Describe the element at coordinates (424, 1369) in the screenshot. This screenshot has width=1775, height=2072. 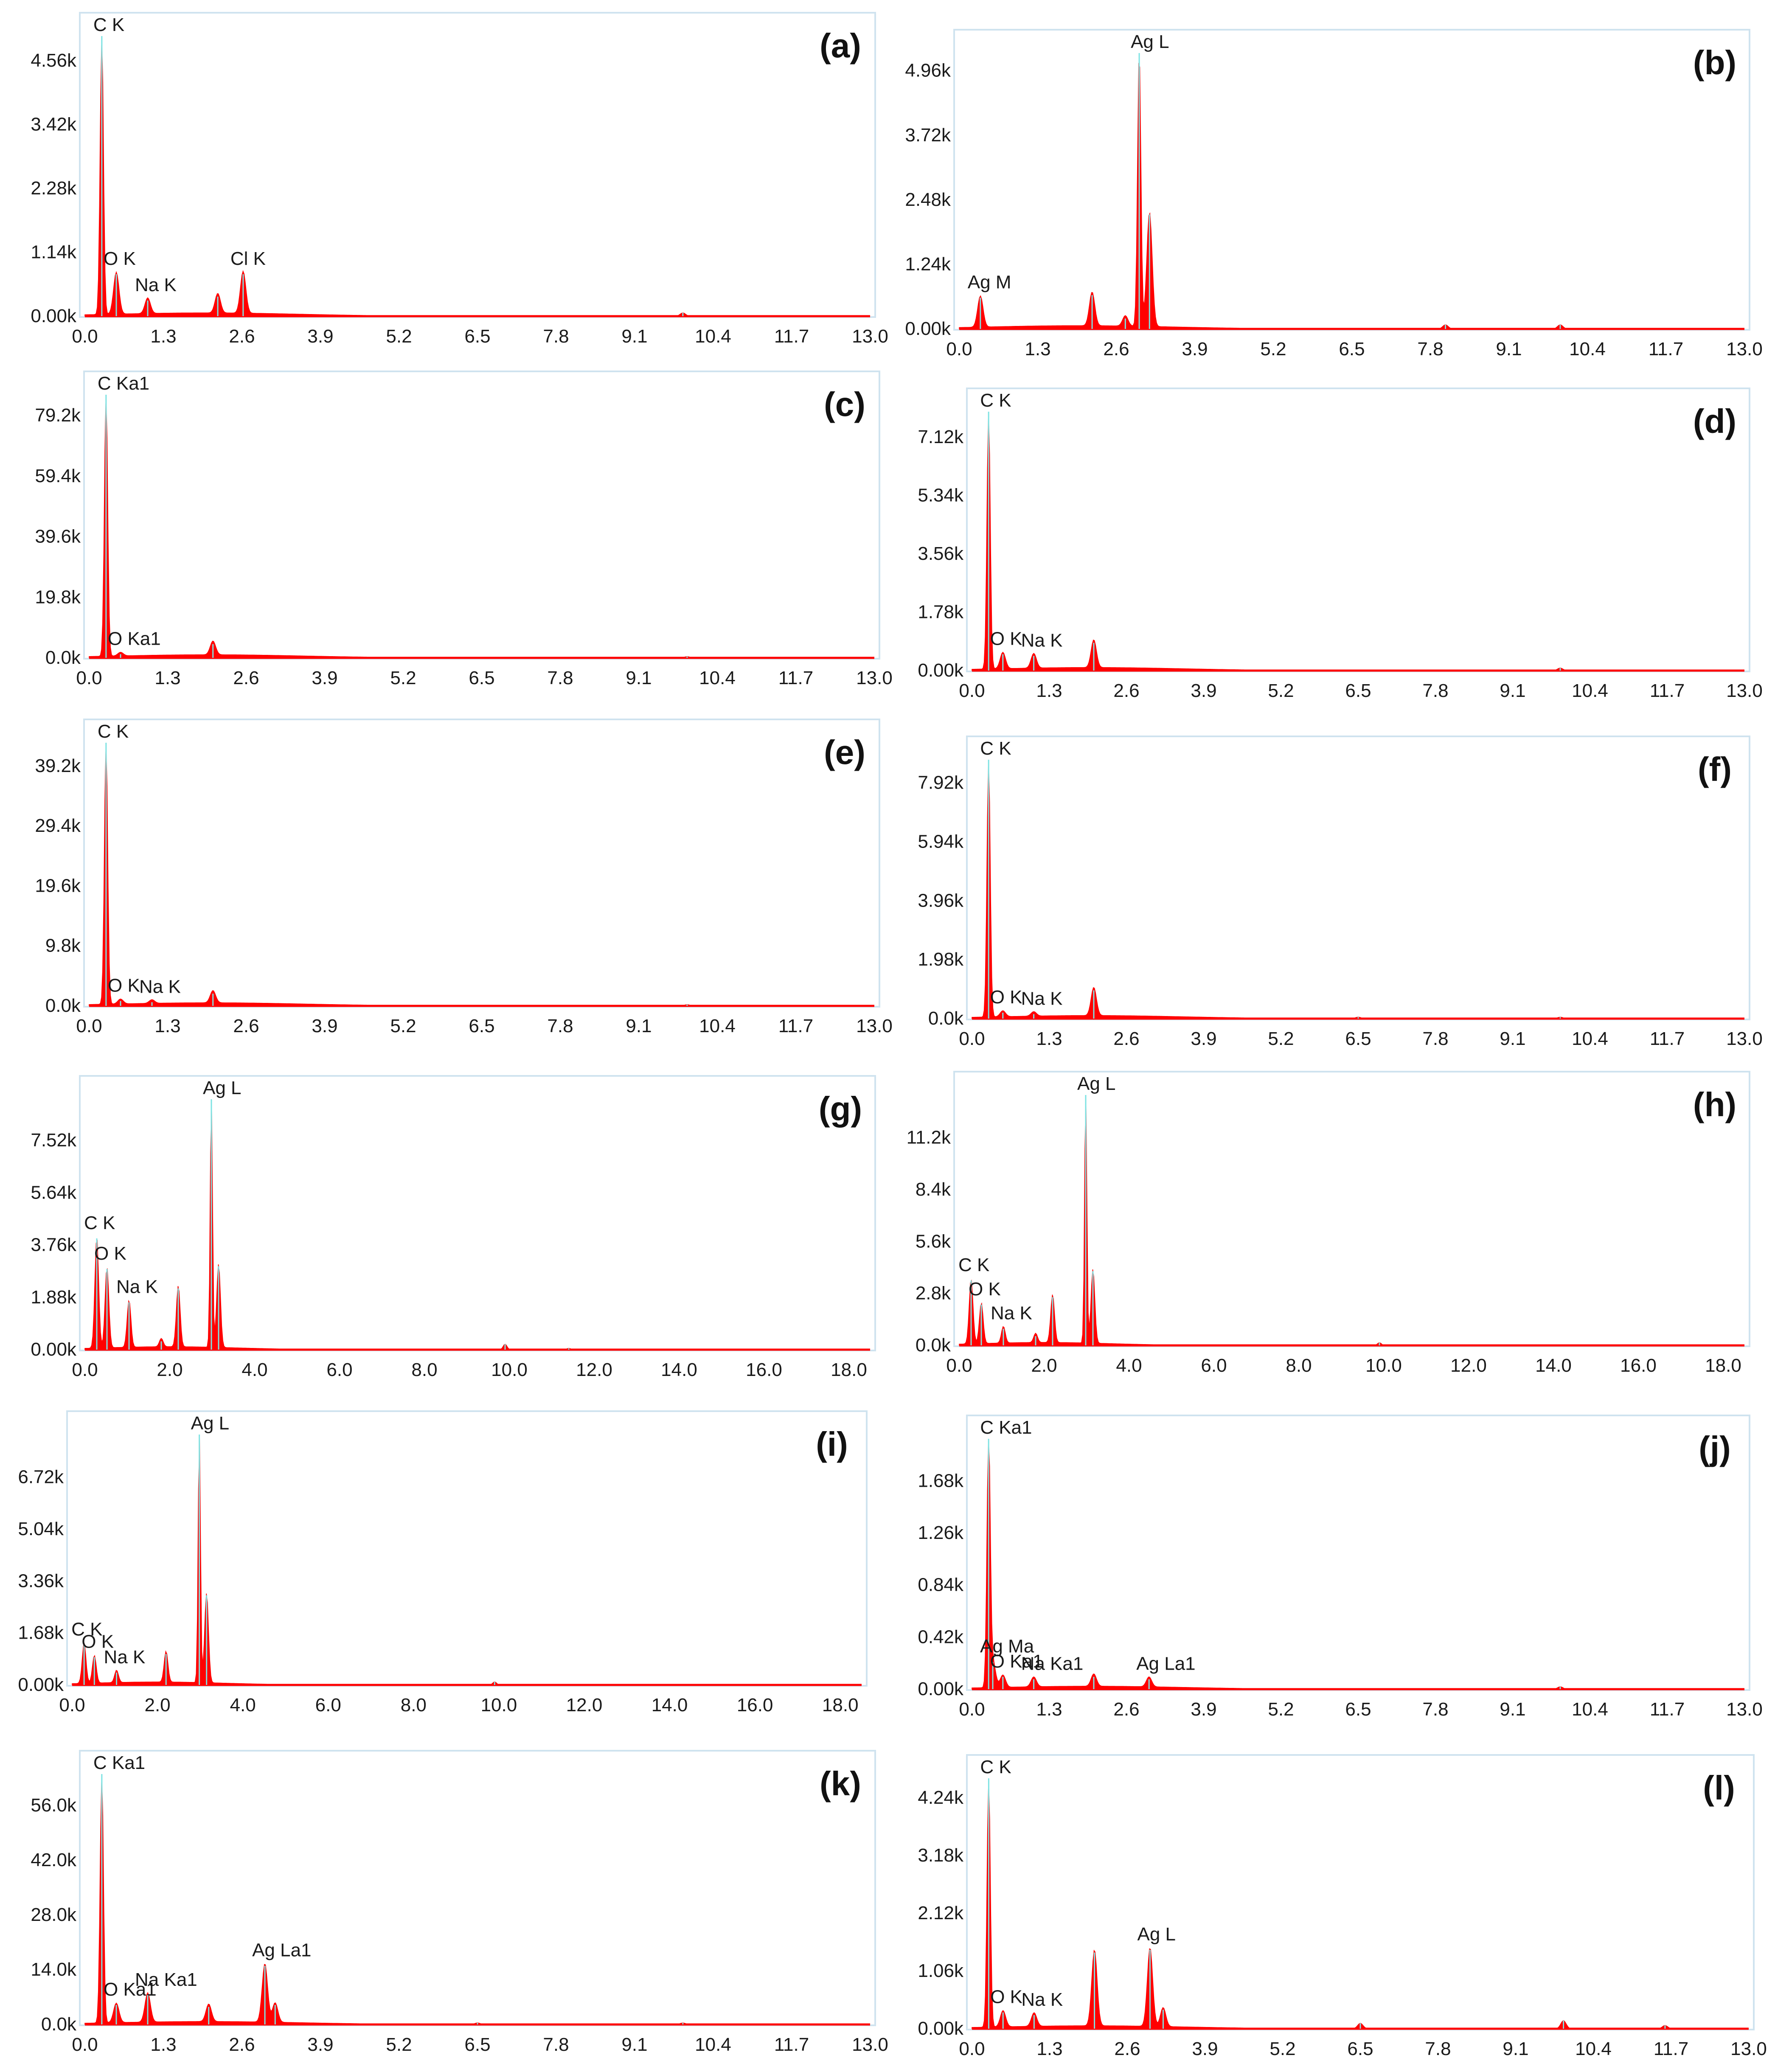
I see `x-tick-label: 8.0` at that location.